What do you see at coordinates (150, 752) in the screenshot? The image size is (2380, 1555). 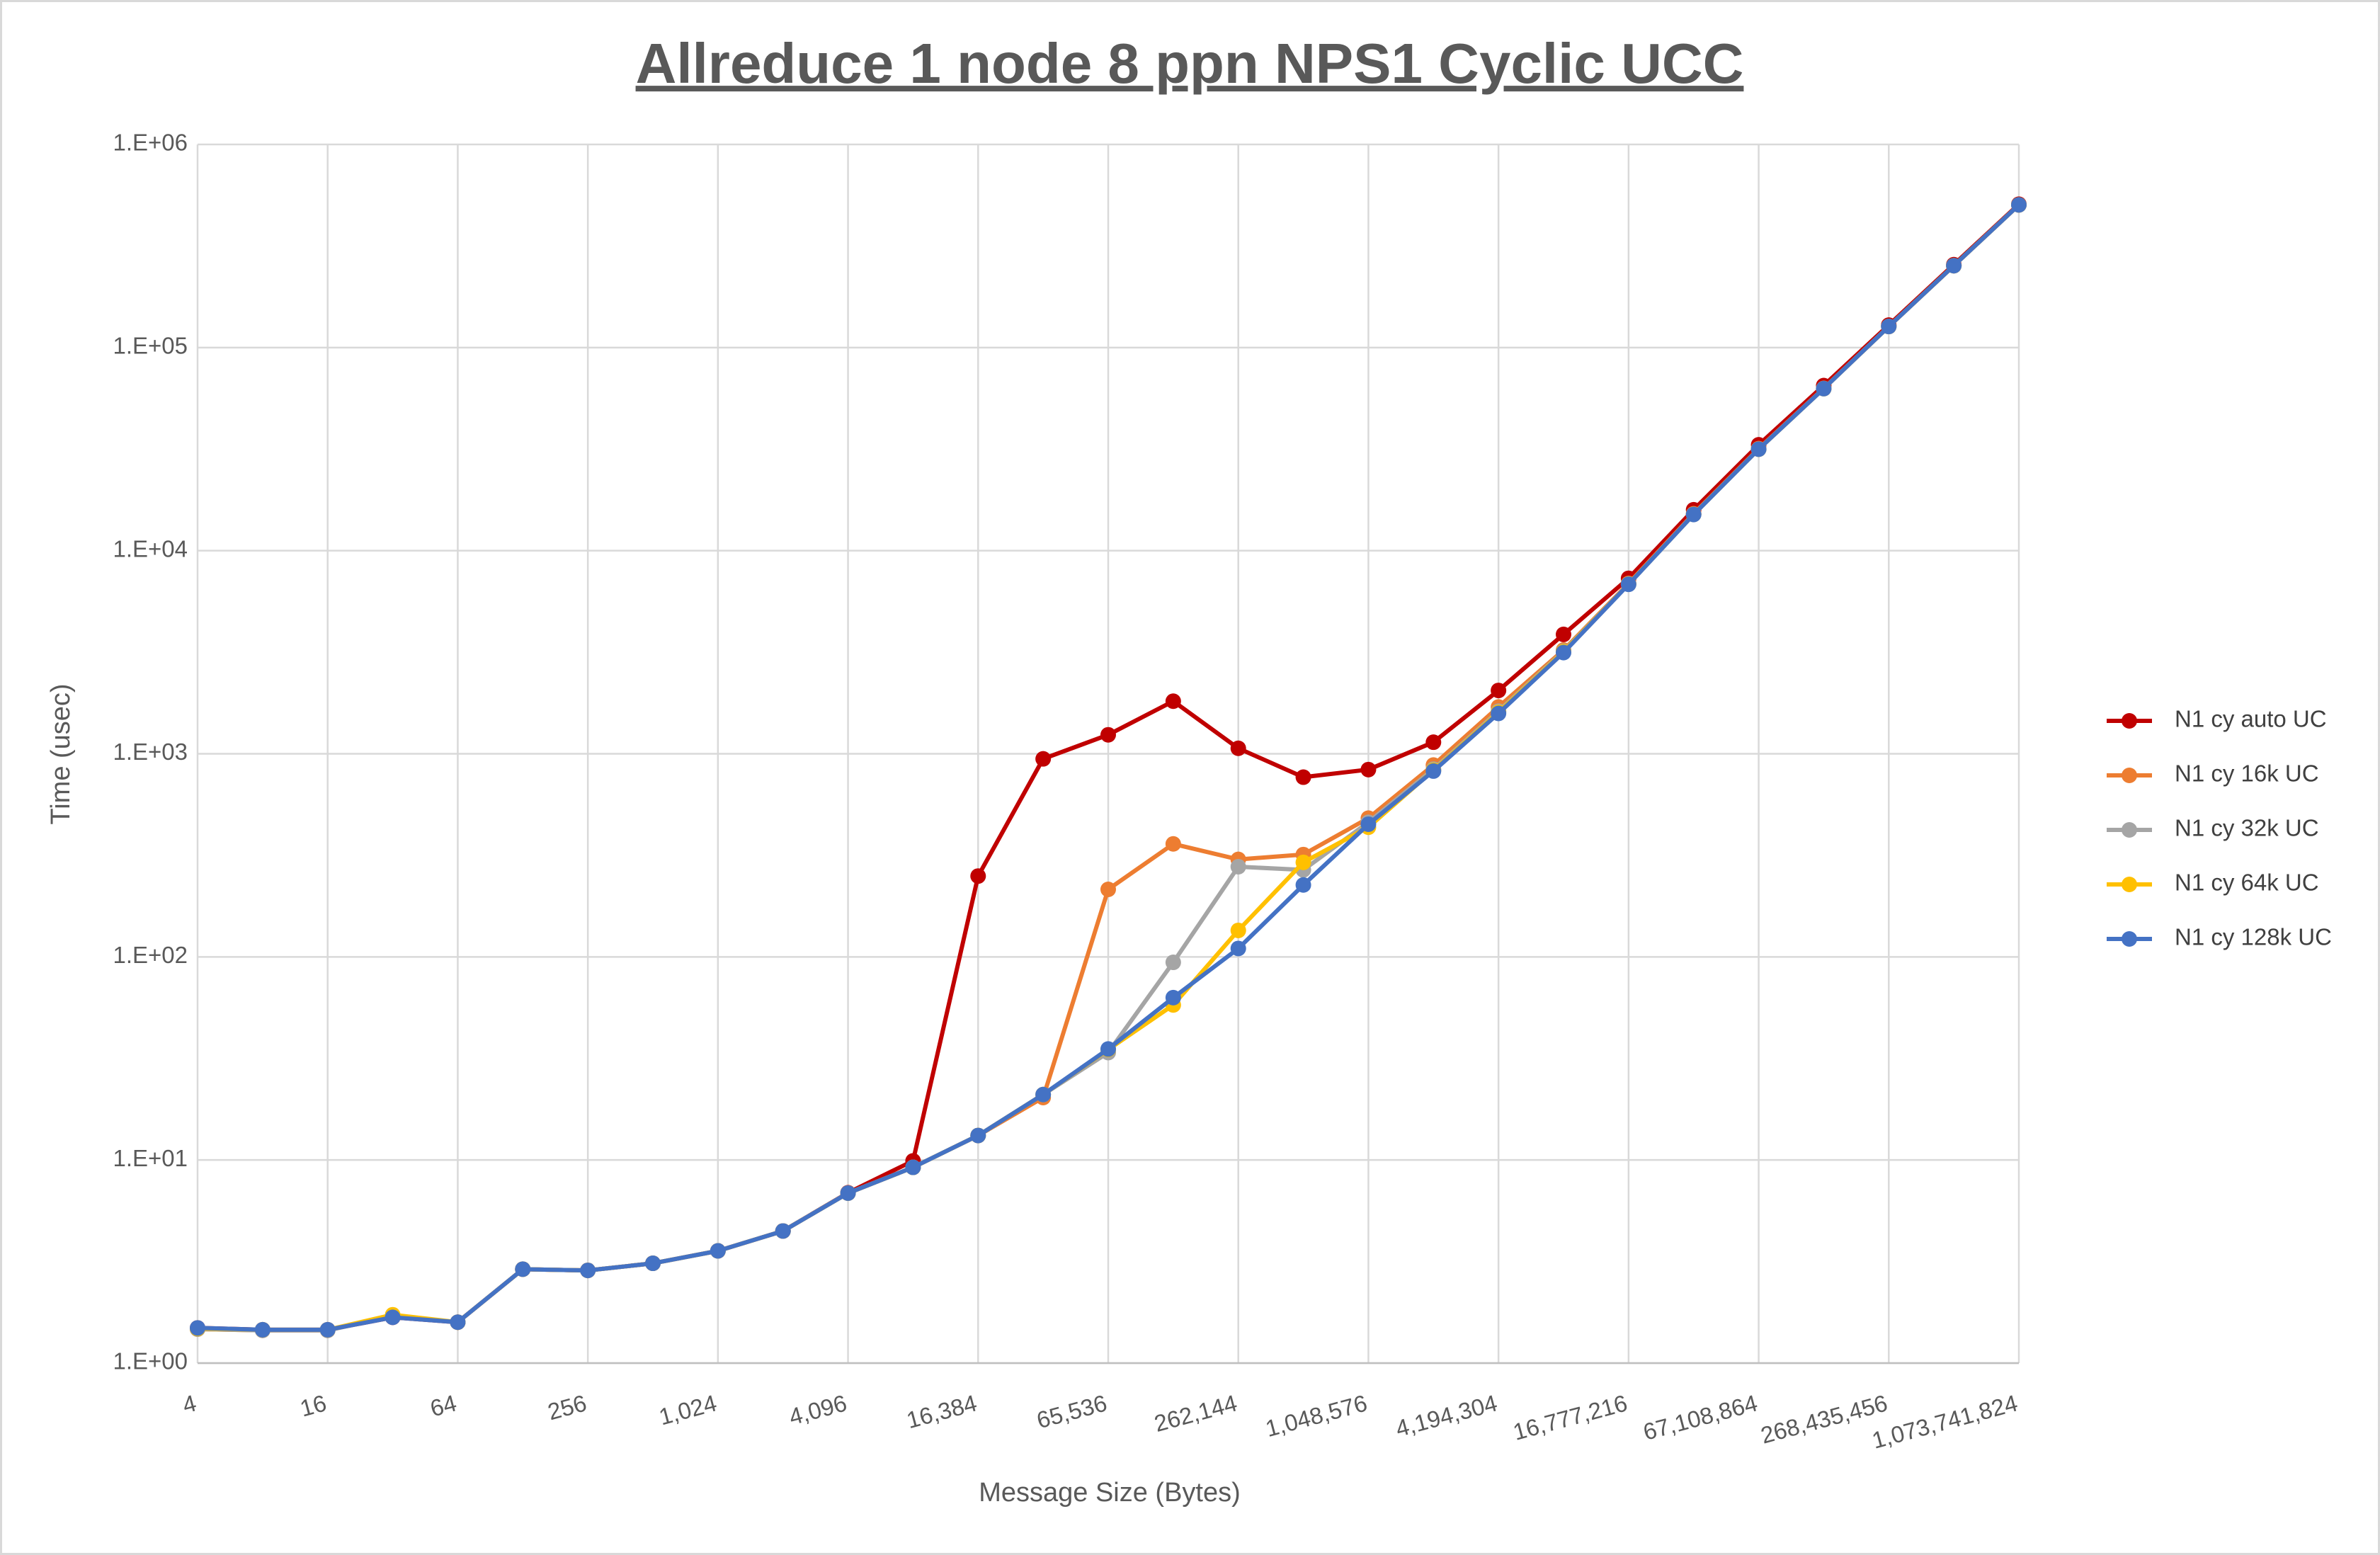 I see `y-tick-label: 1.E+03` at bounding box center [150, 752].